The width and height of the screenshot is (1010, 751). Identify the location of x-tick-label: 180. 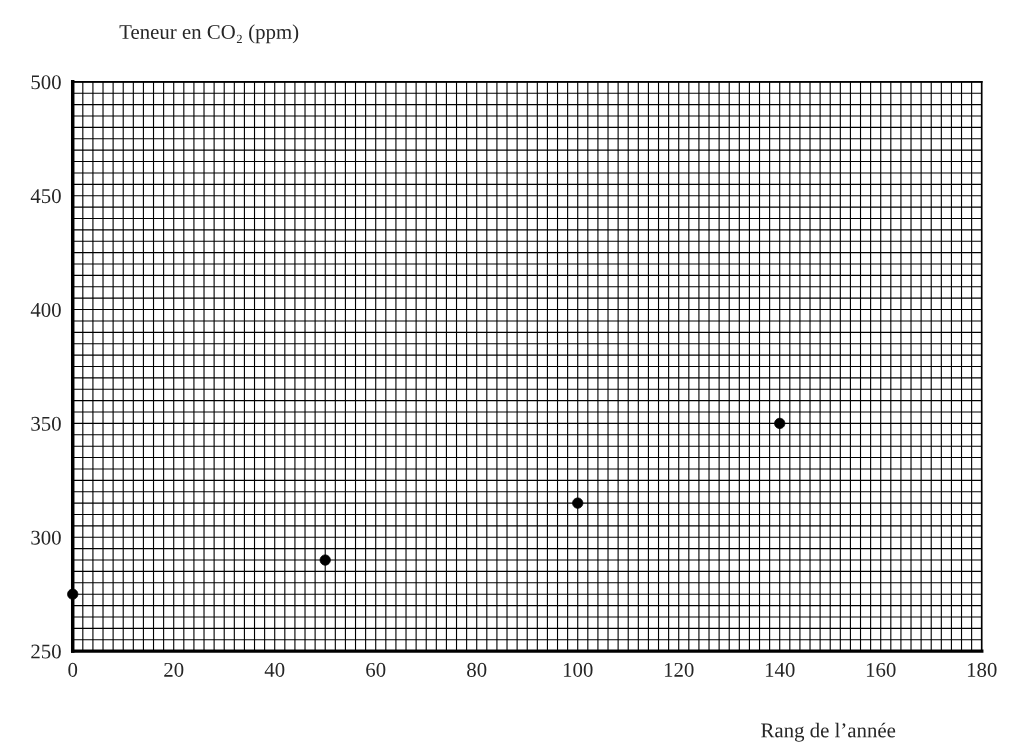
(982, 669).